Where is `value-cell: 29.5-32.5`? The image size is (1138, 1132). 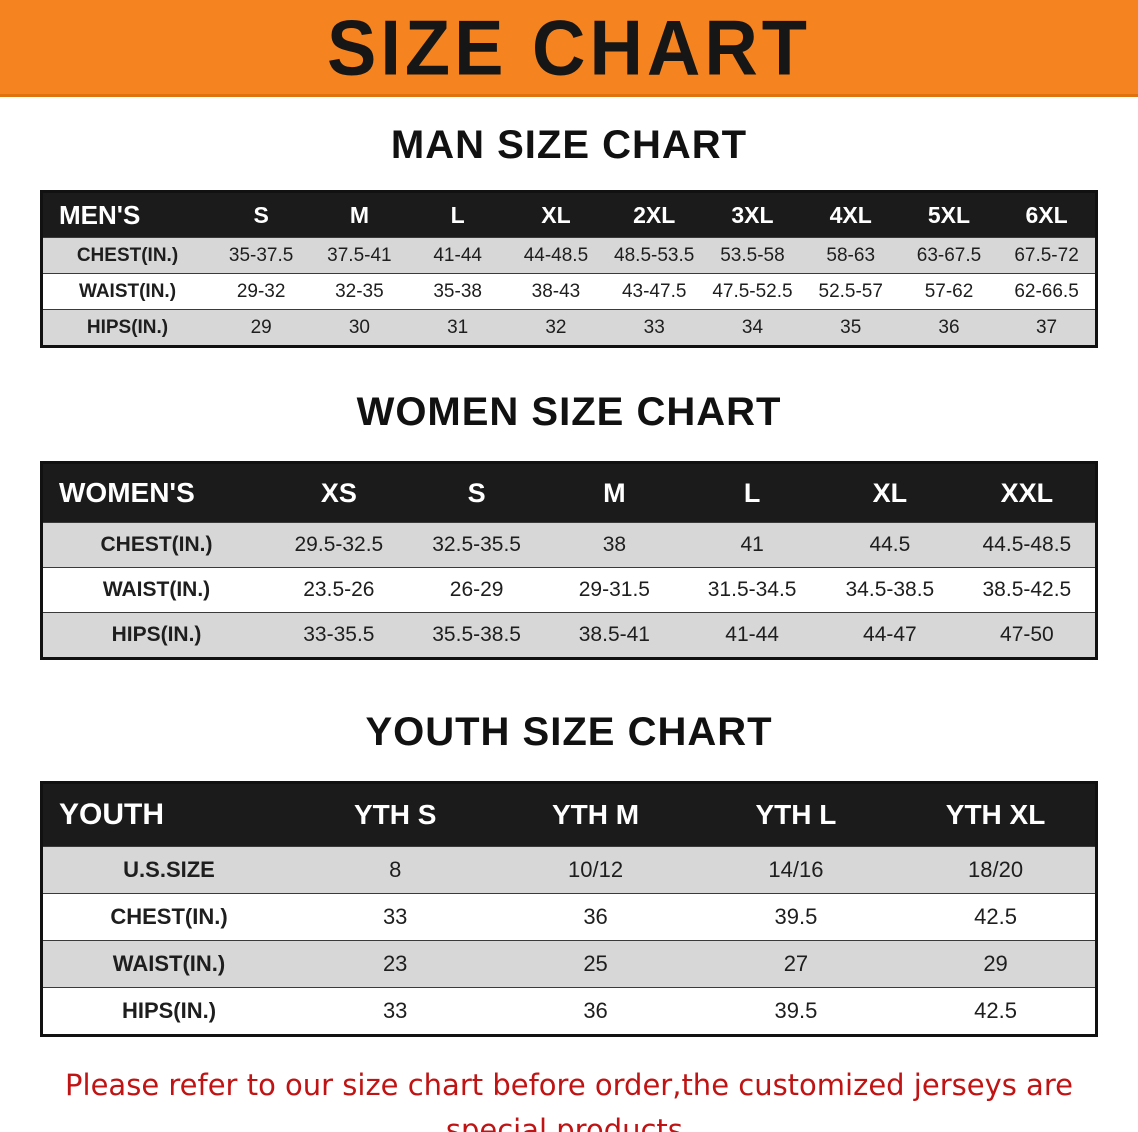 value-cell: 29.5-32.5 is located at coordinates (339, 545).